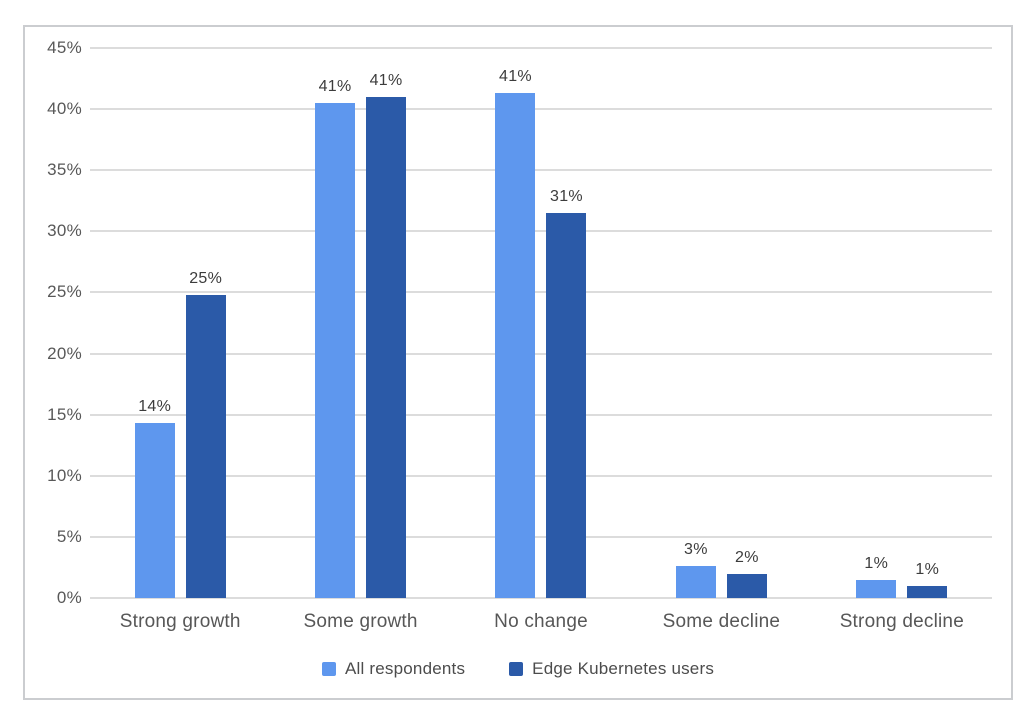  Describe the element at coordinates (541, 323) in the screenshot. I see `bar-group: 41% 31%` at that location.